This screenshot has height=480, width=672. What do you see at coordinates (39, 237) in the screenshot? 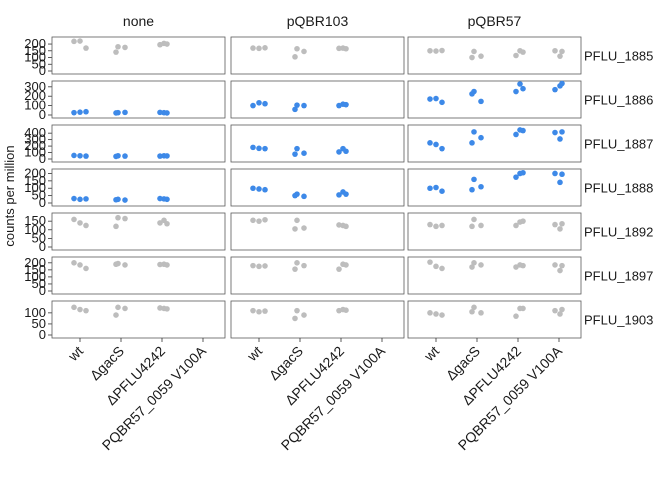
I see `y-tick-label-4-1: 50` at bounding box center [39, 237].